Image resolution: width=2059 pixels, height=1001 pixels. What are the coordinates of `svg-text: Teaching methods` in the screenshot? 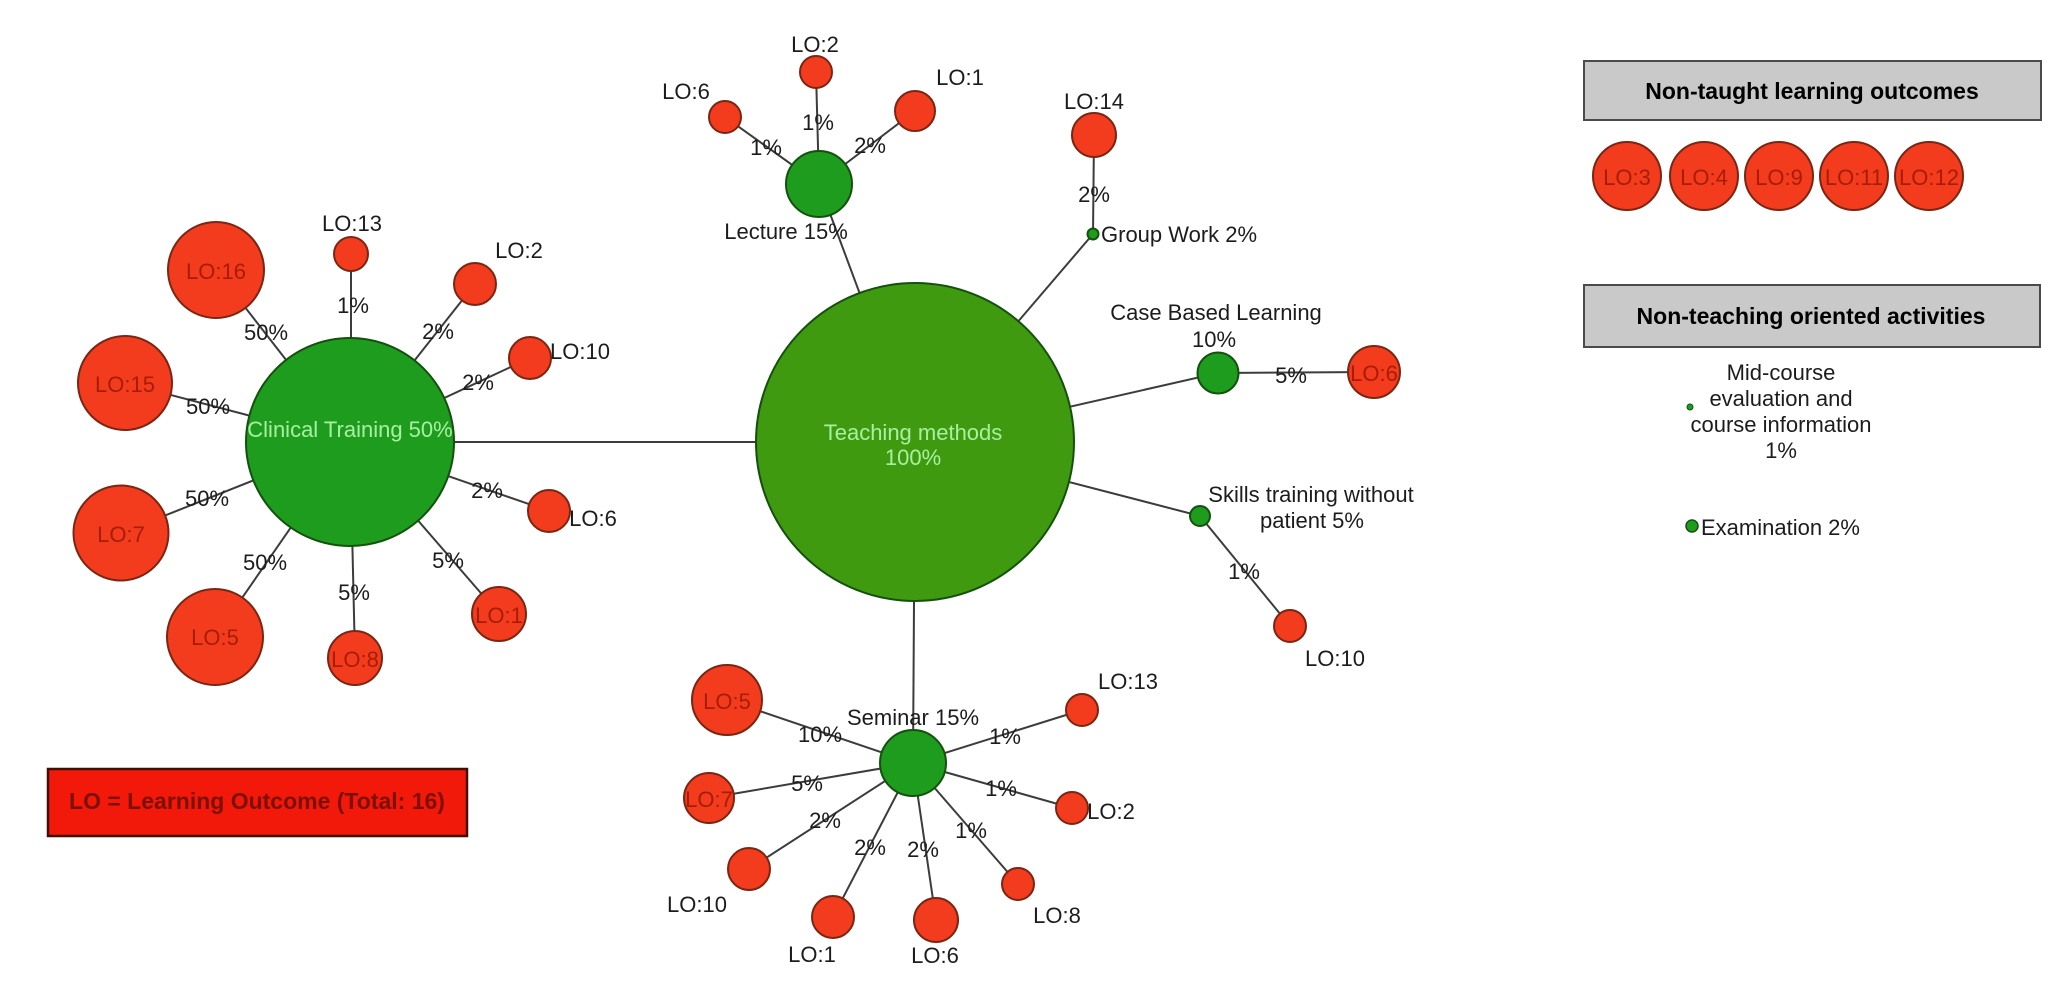 It's located at (913, 432).